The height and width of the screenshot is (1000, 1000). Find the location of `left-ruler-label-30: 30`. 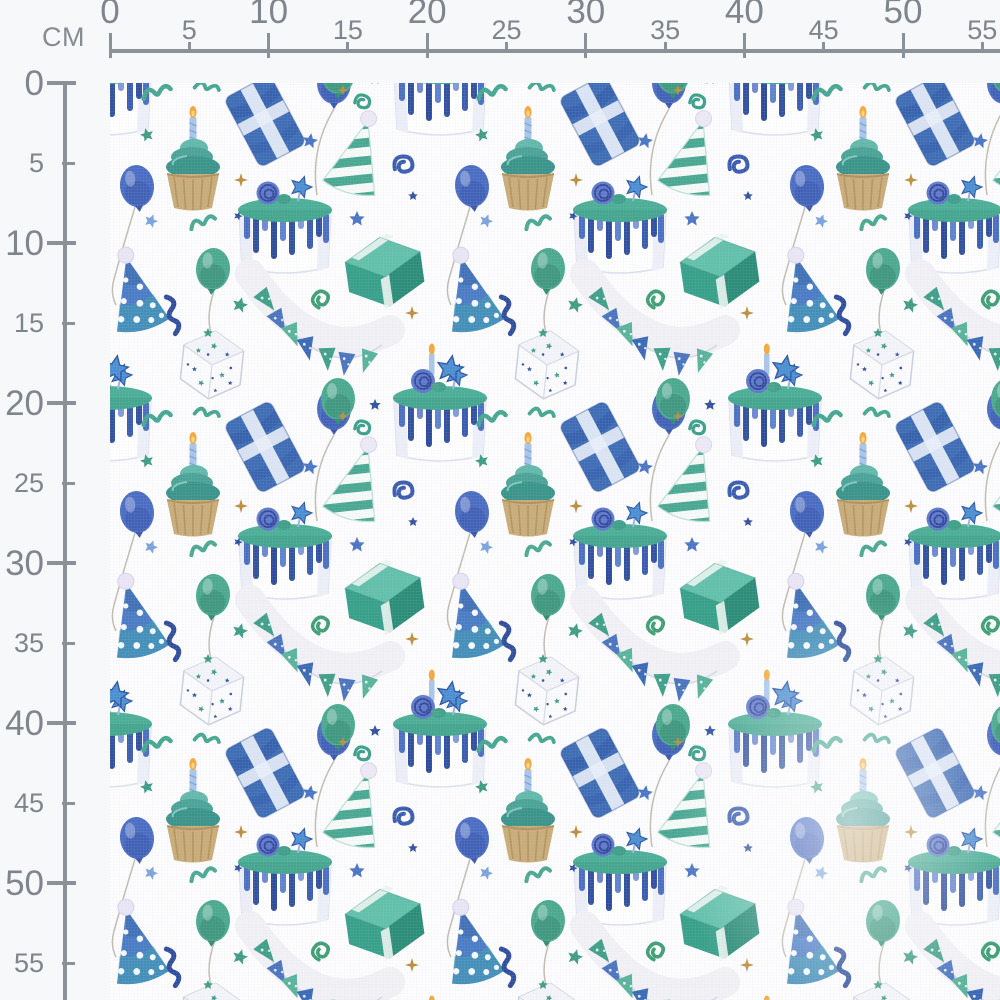

left-ruler-label-30: 30 is located at coordinates (24, 563).